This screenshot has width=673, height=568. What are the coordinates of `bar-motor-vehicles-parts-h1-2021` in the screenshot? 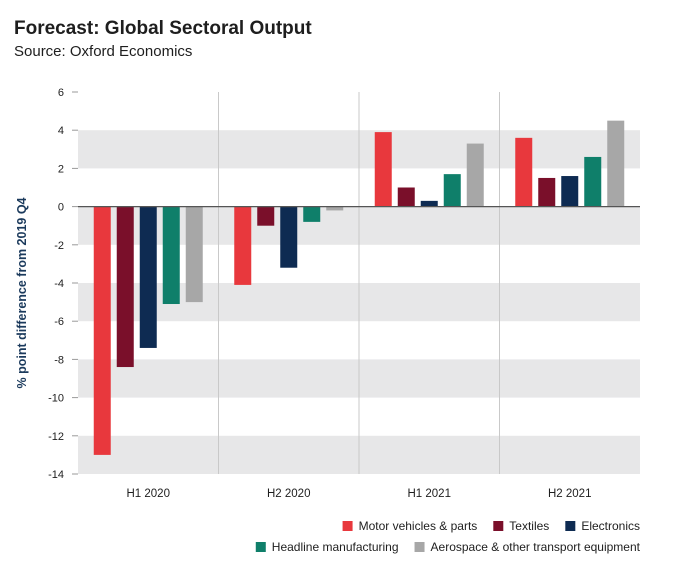 It's located at (383, 169).